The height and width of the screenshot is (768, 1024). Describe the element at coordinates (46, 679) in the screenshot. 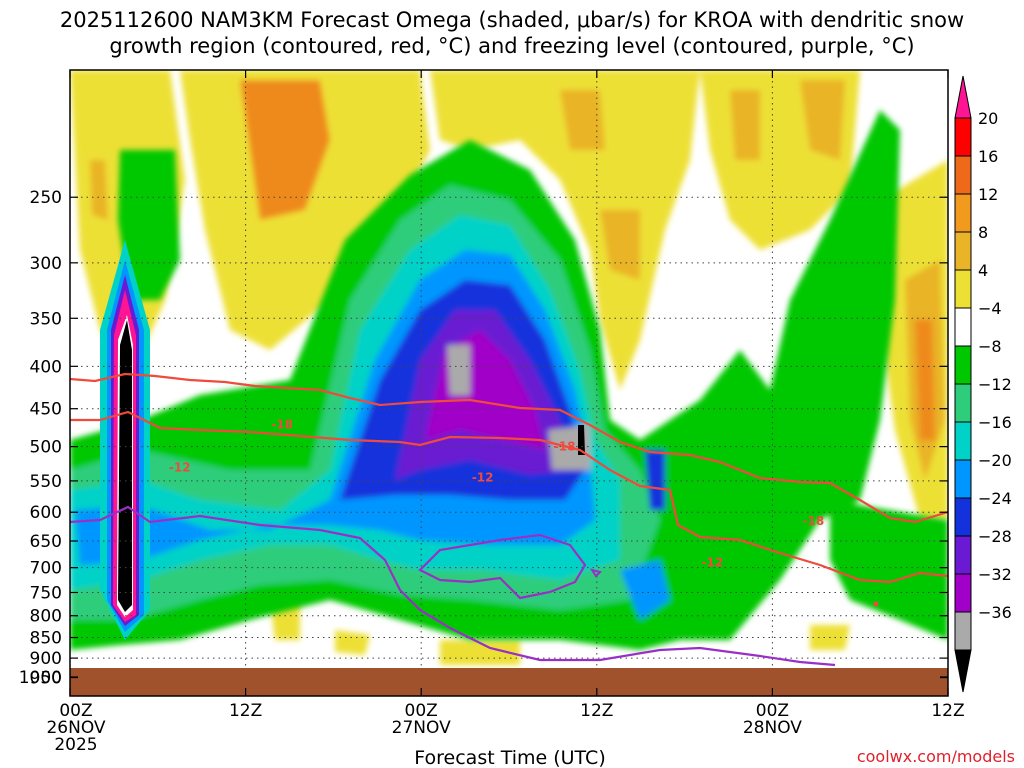

I see `y-tick-label: 950` at that location.